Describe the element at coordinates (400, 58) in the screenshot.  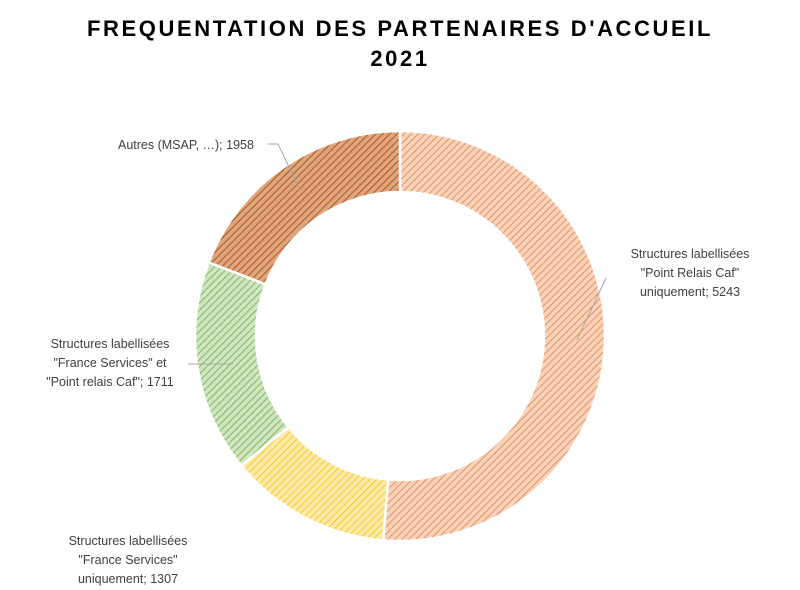
I see `chart-subtitle: 2021` at that location.